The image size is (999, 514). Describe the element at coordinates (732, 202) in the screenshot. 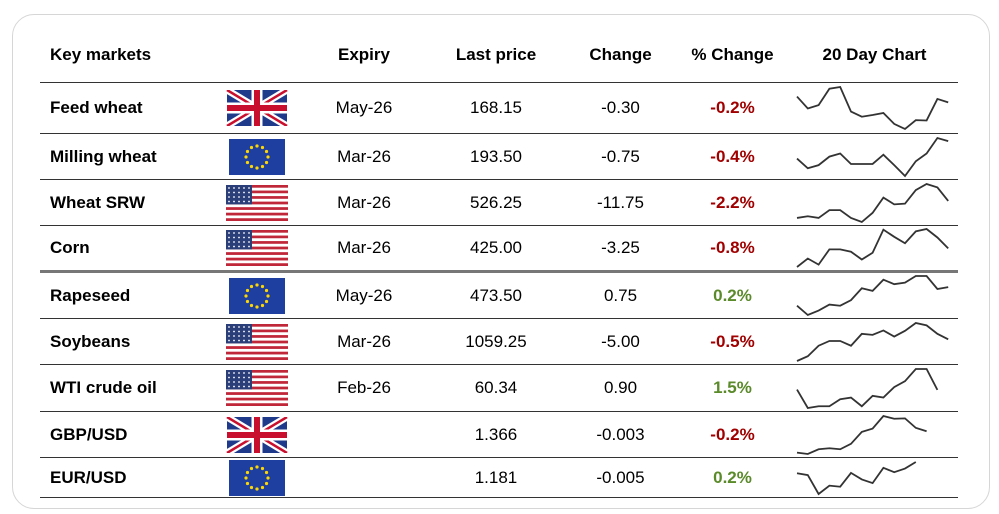

I see `pct-change: -2.2%` at that location.